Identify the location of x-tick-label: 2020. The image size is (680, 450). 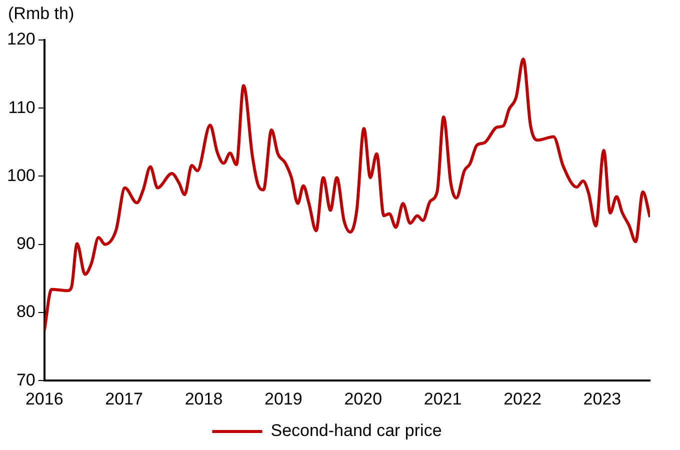
(363, 398).